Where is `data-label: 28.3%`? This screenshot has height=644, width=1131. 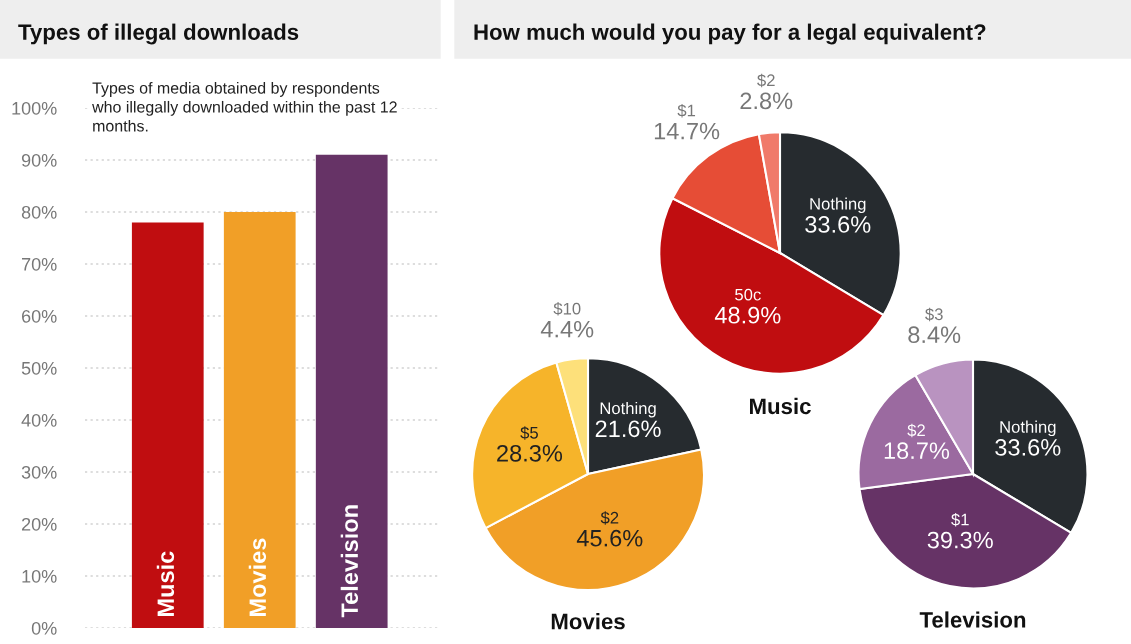
data-label: 28.3% is located at coordinates (530, 453).